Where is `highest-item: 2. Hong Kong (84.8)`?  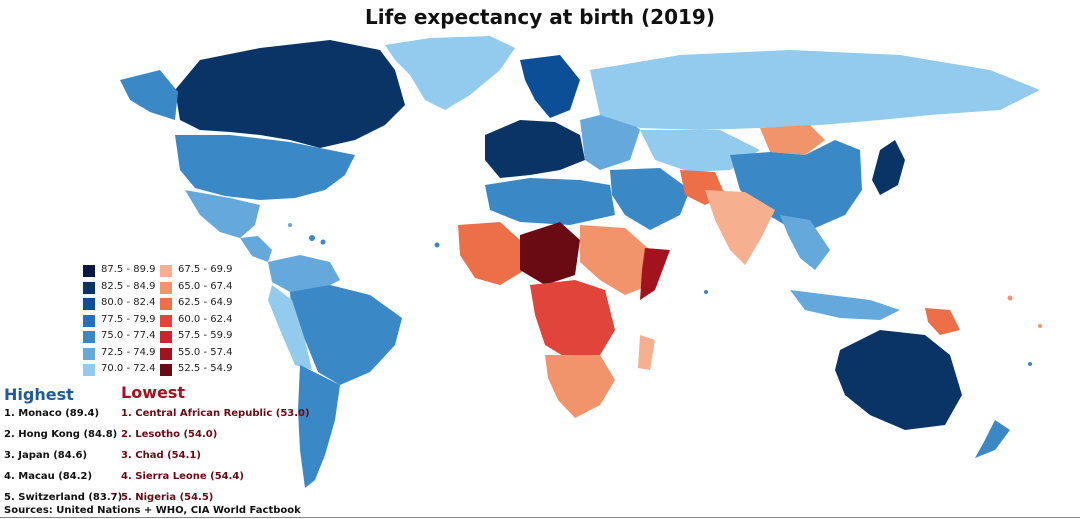 highest-item: 2. Hong Kong (84.8) is located at coordinates (61, 434).